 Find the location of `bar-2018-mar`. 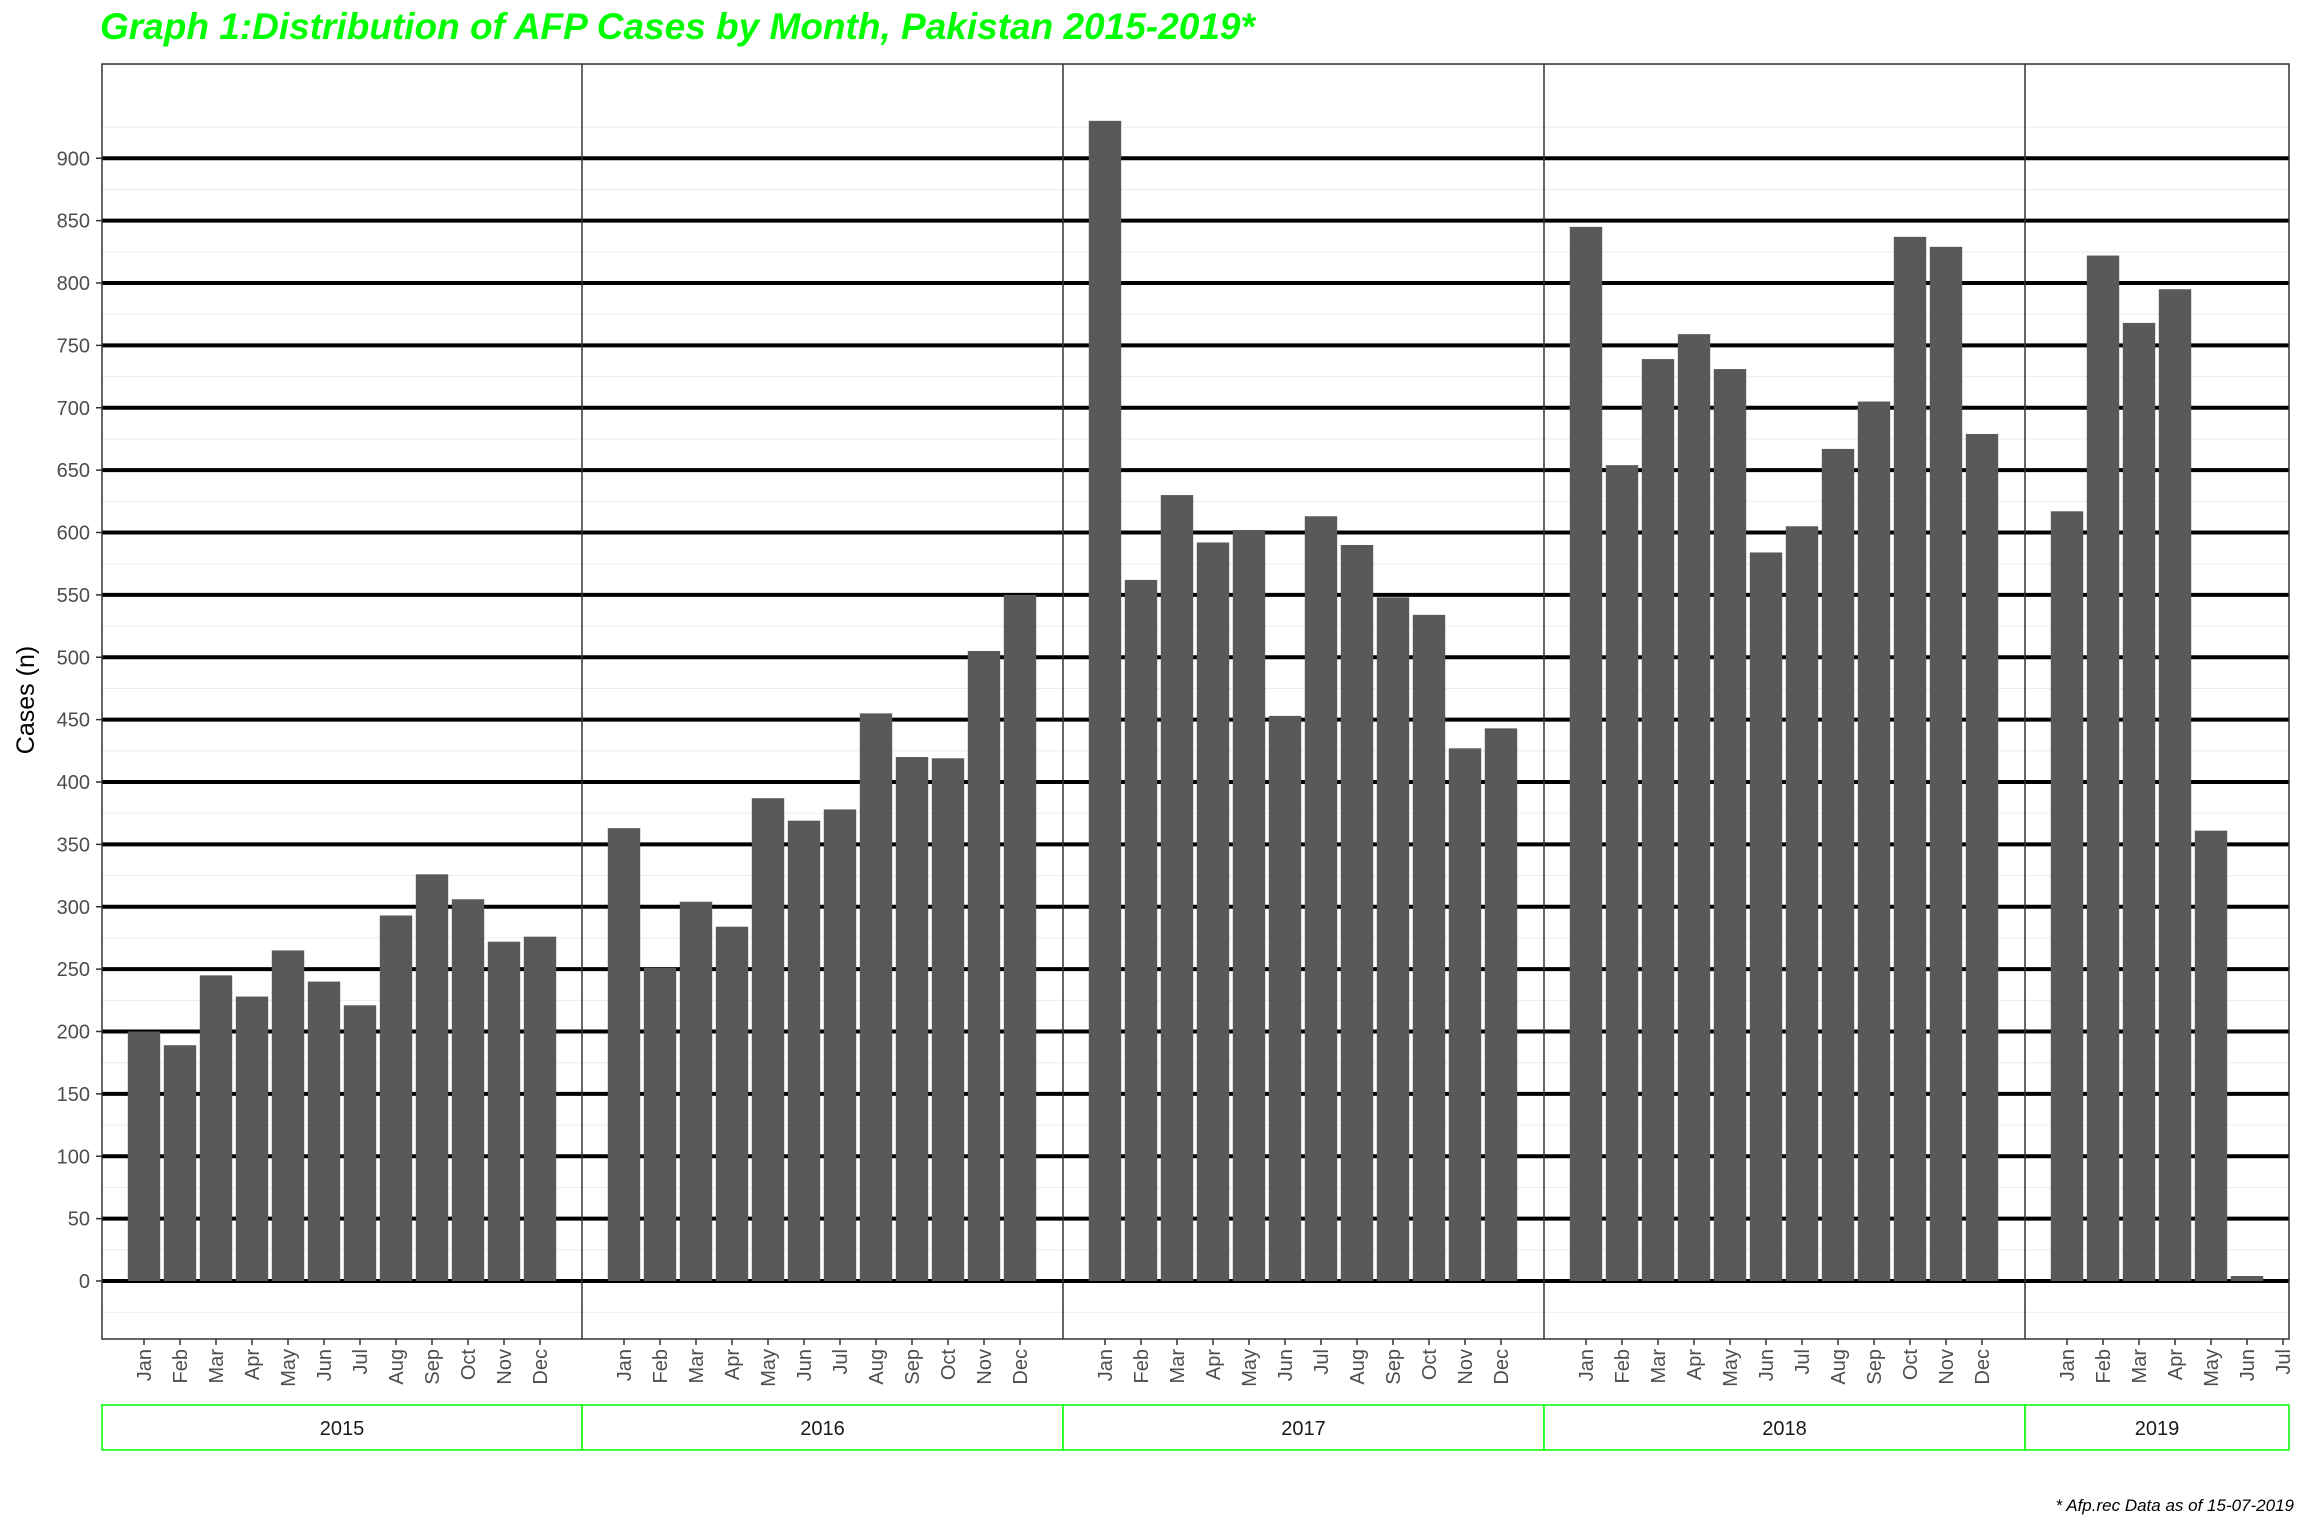

bar-2018-mar is located at coordinates (1658, 820).